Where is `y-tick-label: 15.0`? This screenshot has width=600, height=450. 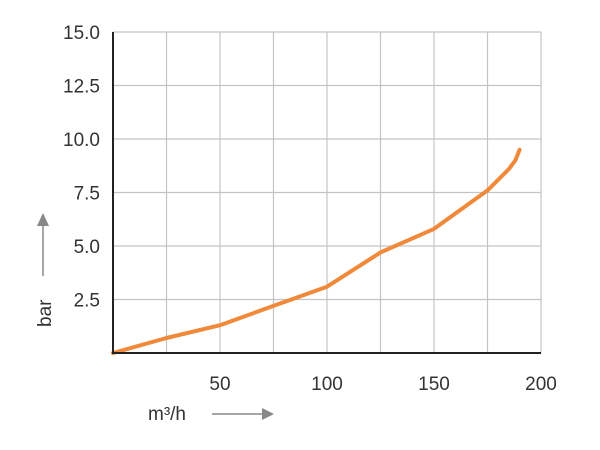 y-tick-label: 15.0 is located at coordinates (81, 33).